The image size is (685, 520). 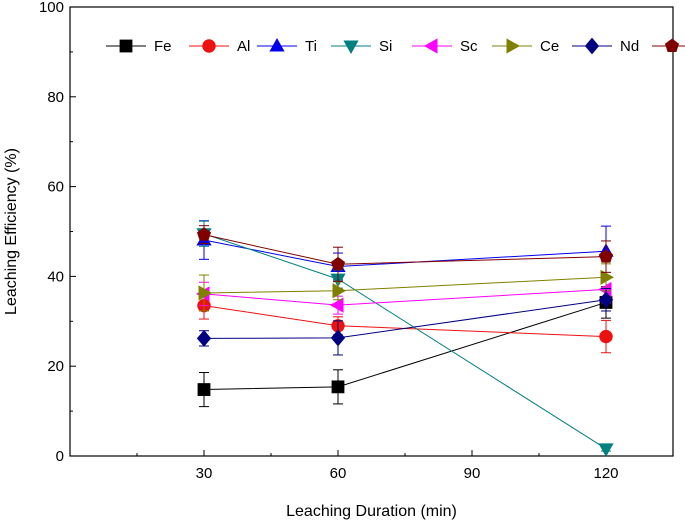 I want to click on y-tick-label: 0, so click(x=60, y=456).